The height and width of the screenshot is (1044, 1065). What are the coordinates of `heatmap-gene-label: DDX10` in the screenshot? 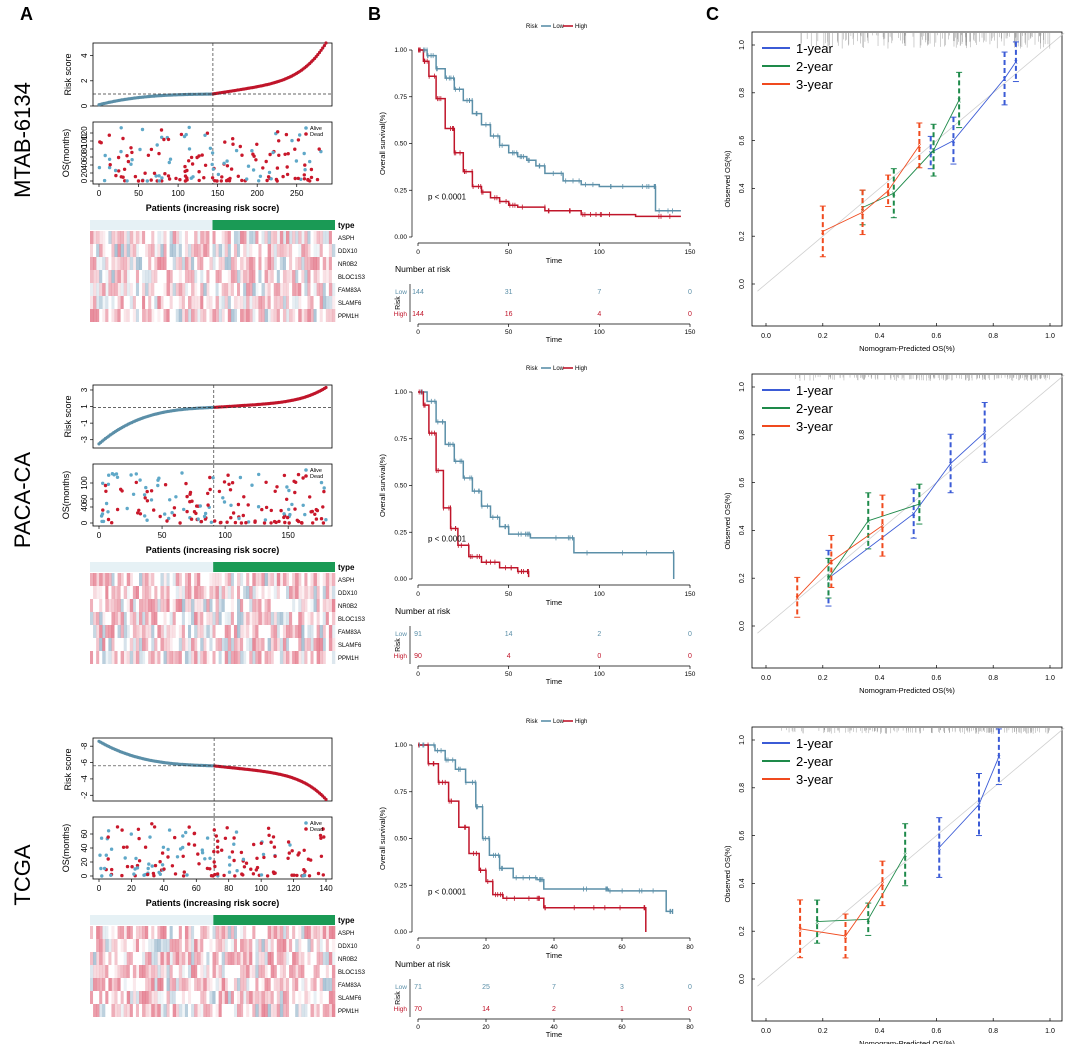 It's located at (348, 252).